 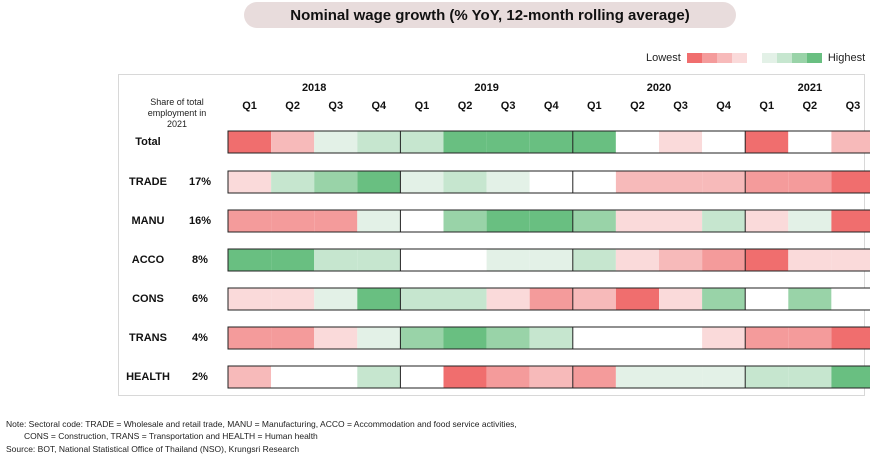 I want to click on color-legend: Lowest Highest, so click(x=755, y=58).